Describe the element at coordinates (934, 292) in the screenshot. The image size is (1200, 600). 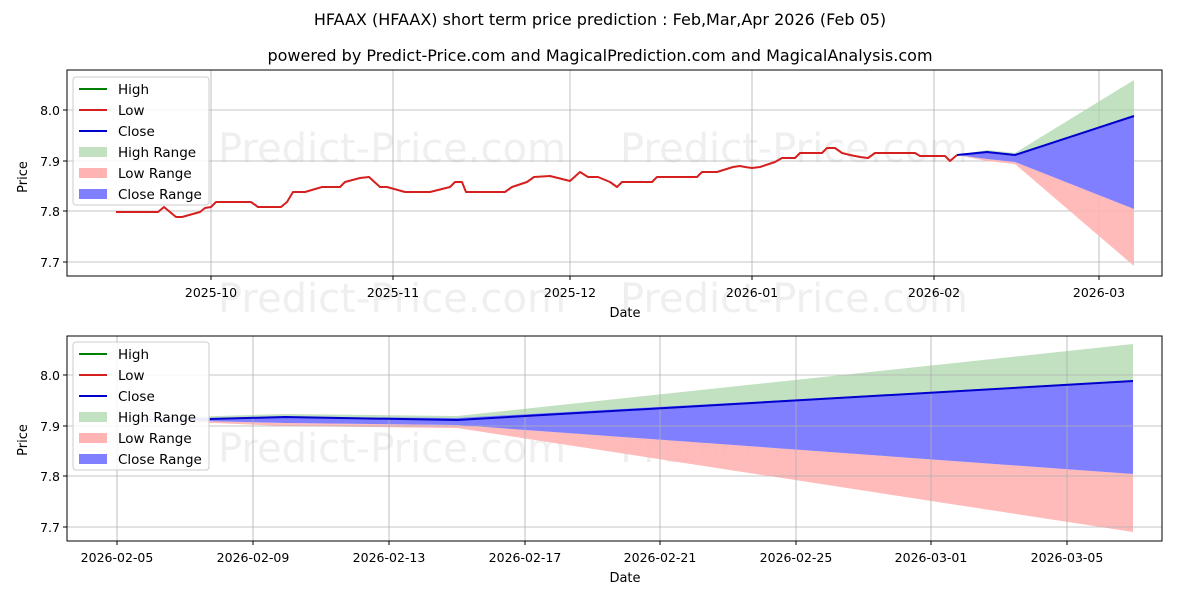
I see `x-tick-label: 2026-02` at that location.